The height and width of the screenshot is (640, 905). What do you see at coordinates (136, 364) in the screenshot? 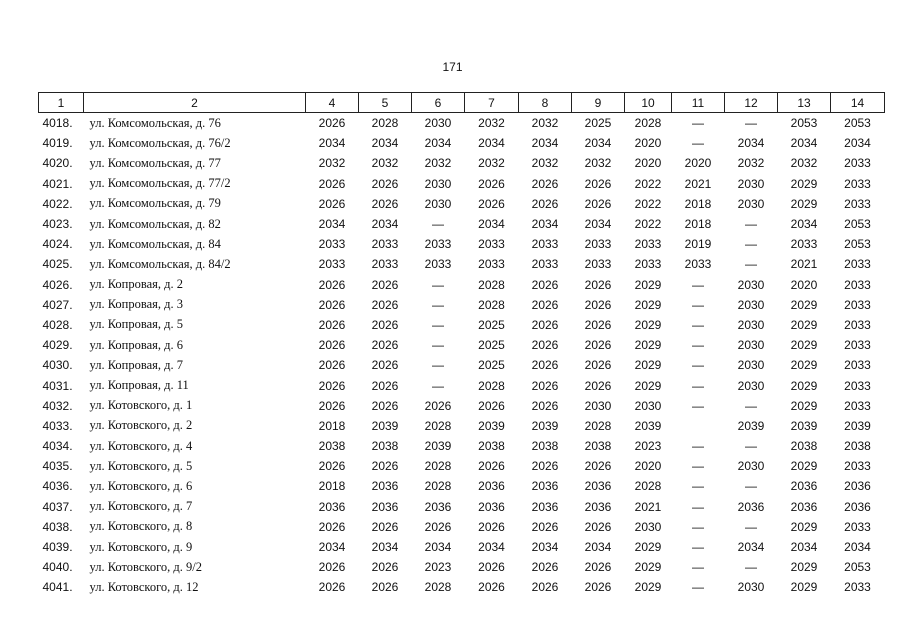
I see `address: ул. Копровая, д. 7` at bounding box center [136, 364].